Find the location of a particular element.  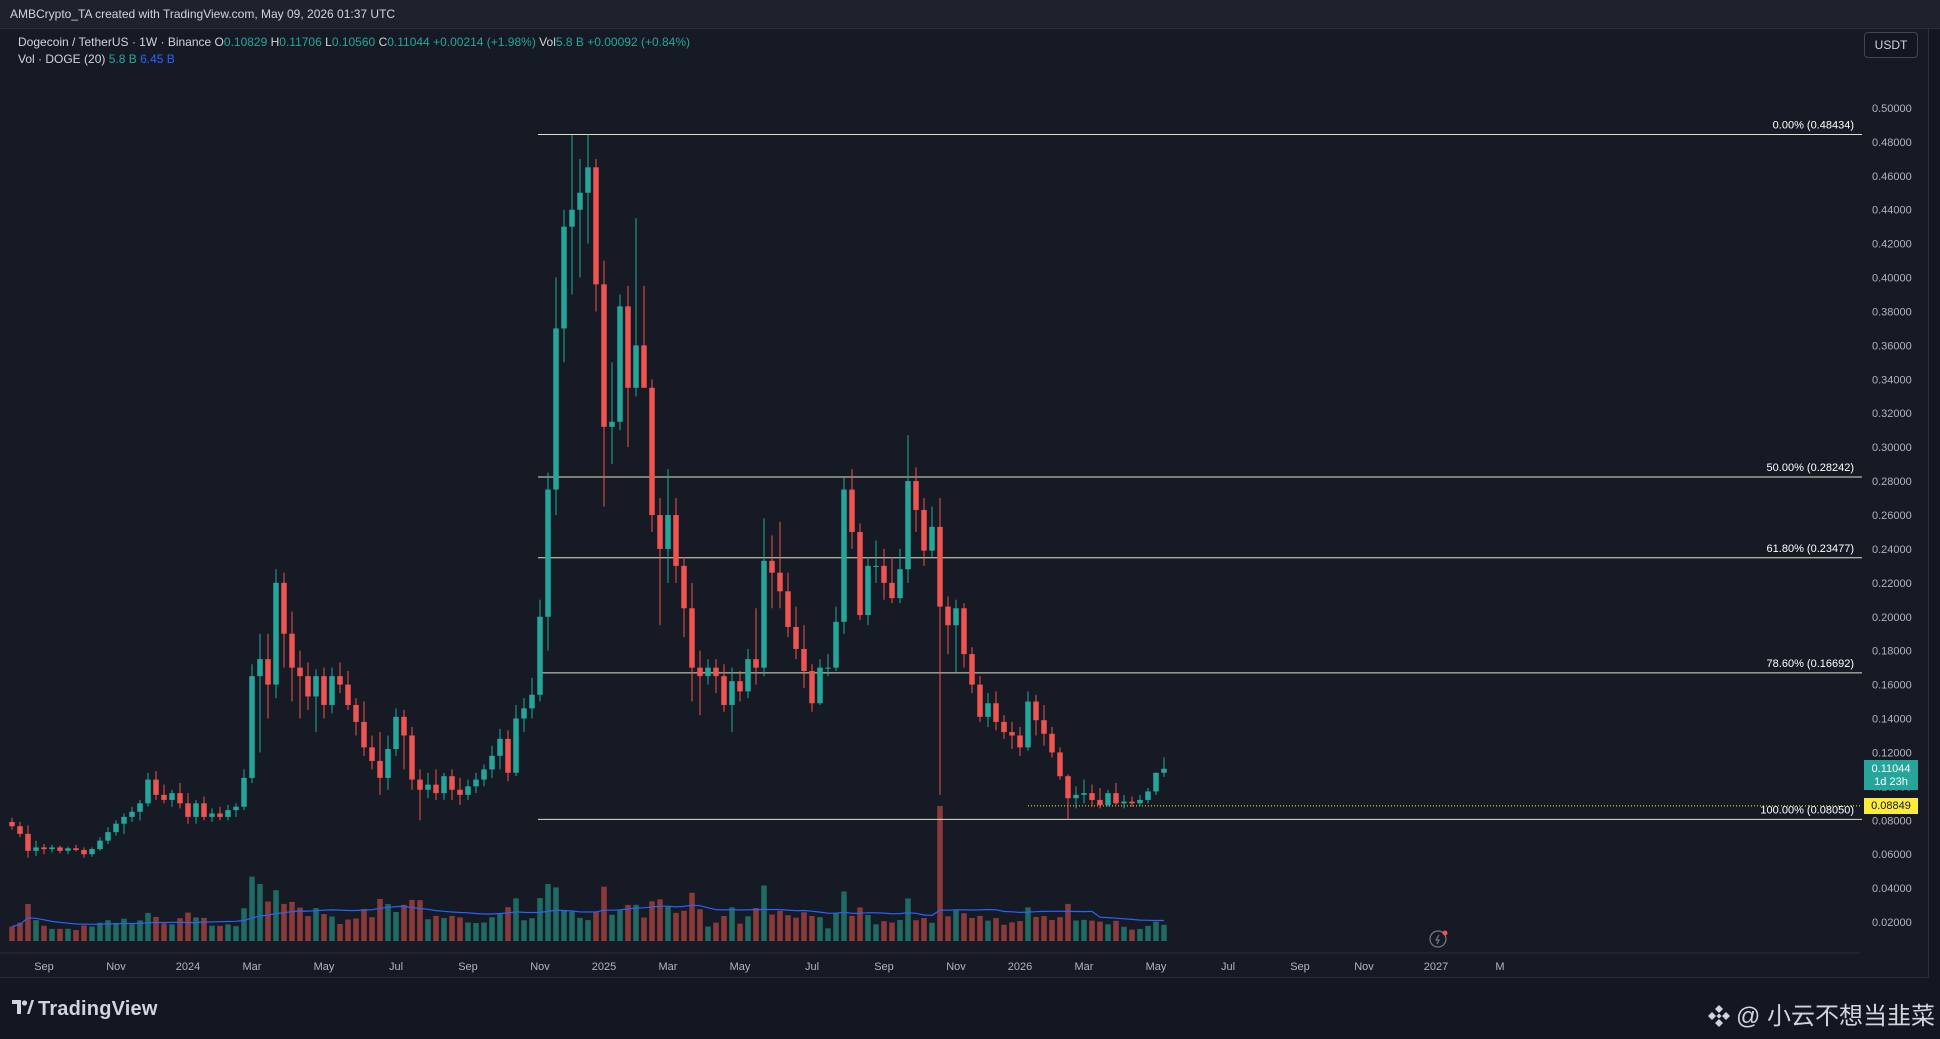

currency-selector: USDT is located at coordinates (1891, 45).